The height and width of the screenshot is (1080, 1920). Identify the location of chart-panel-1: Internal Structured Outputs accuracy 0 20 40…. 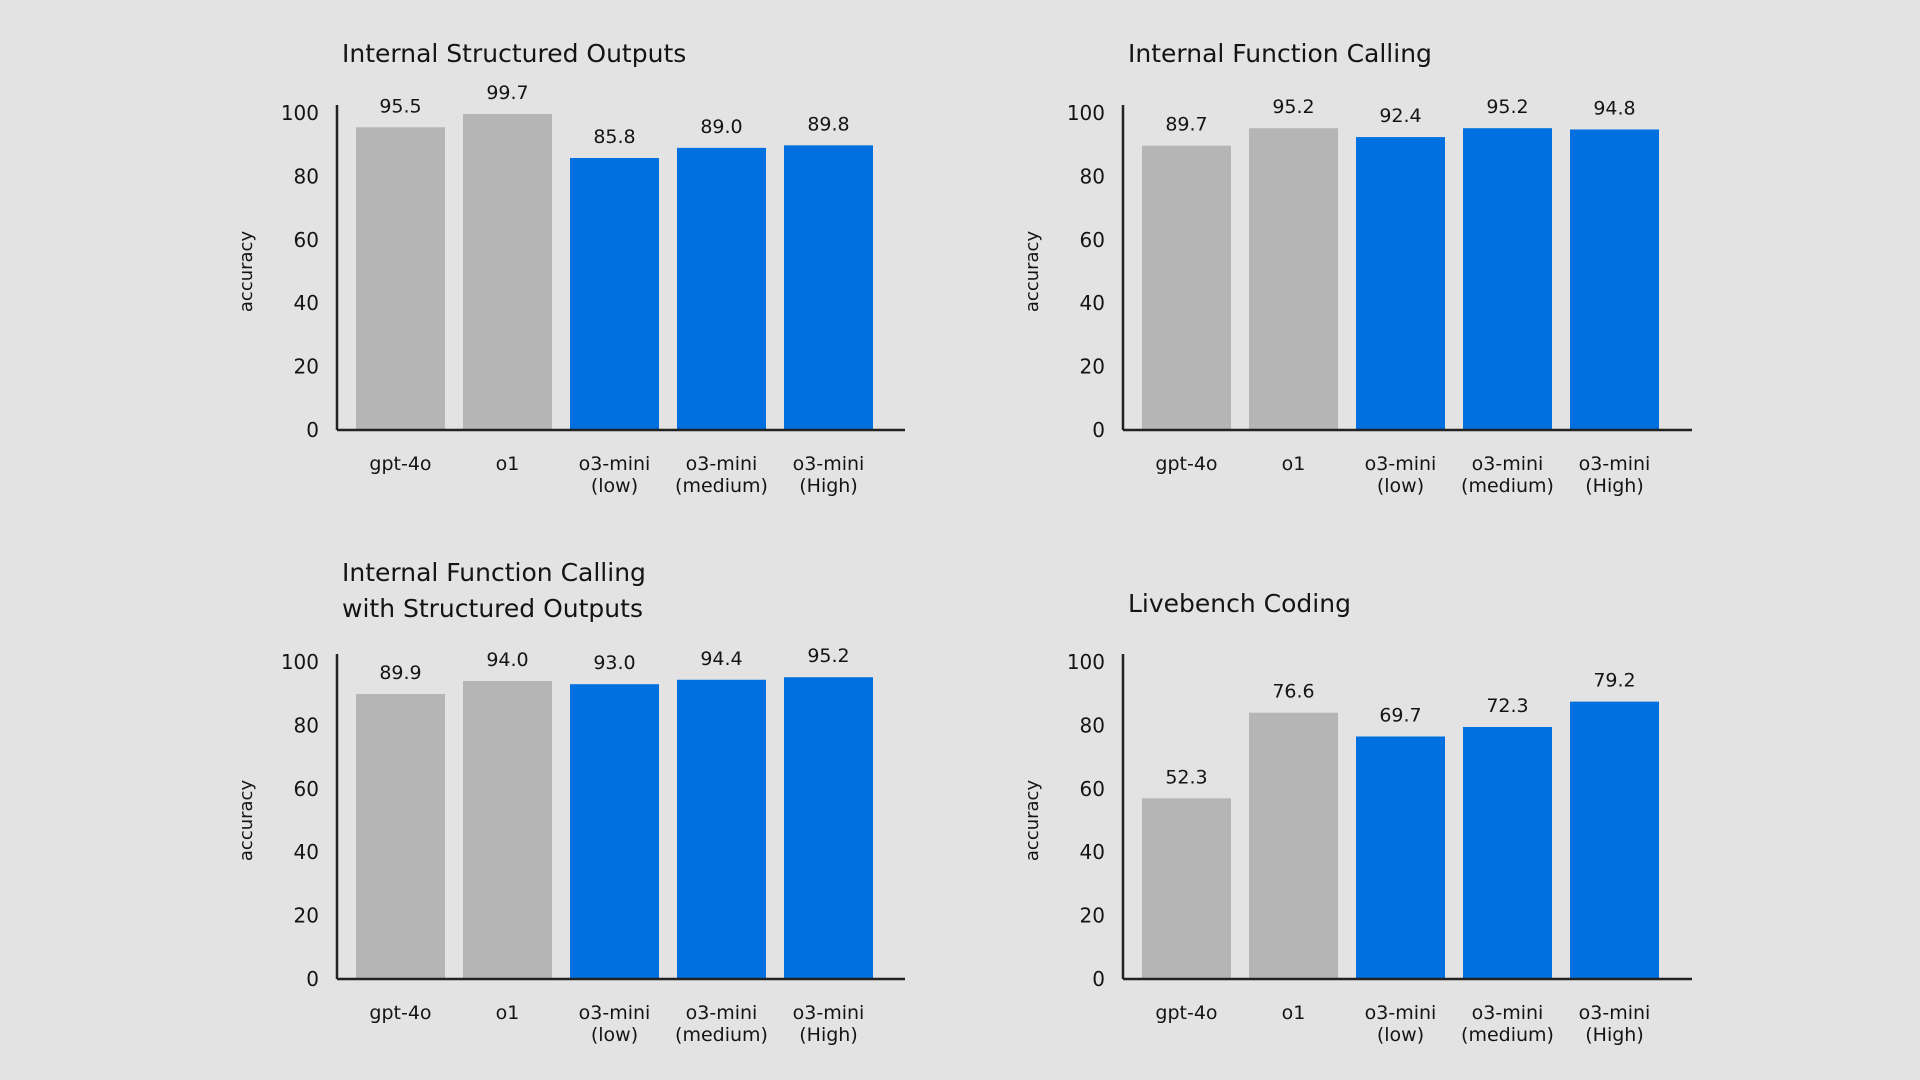
(570, 268).